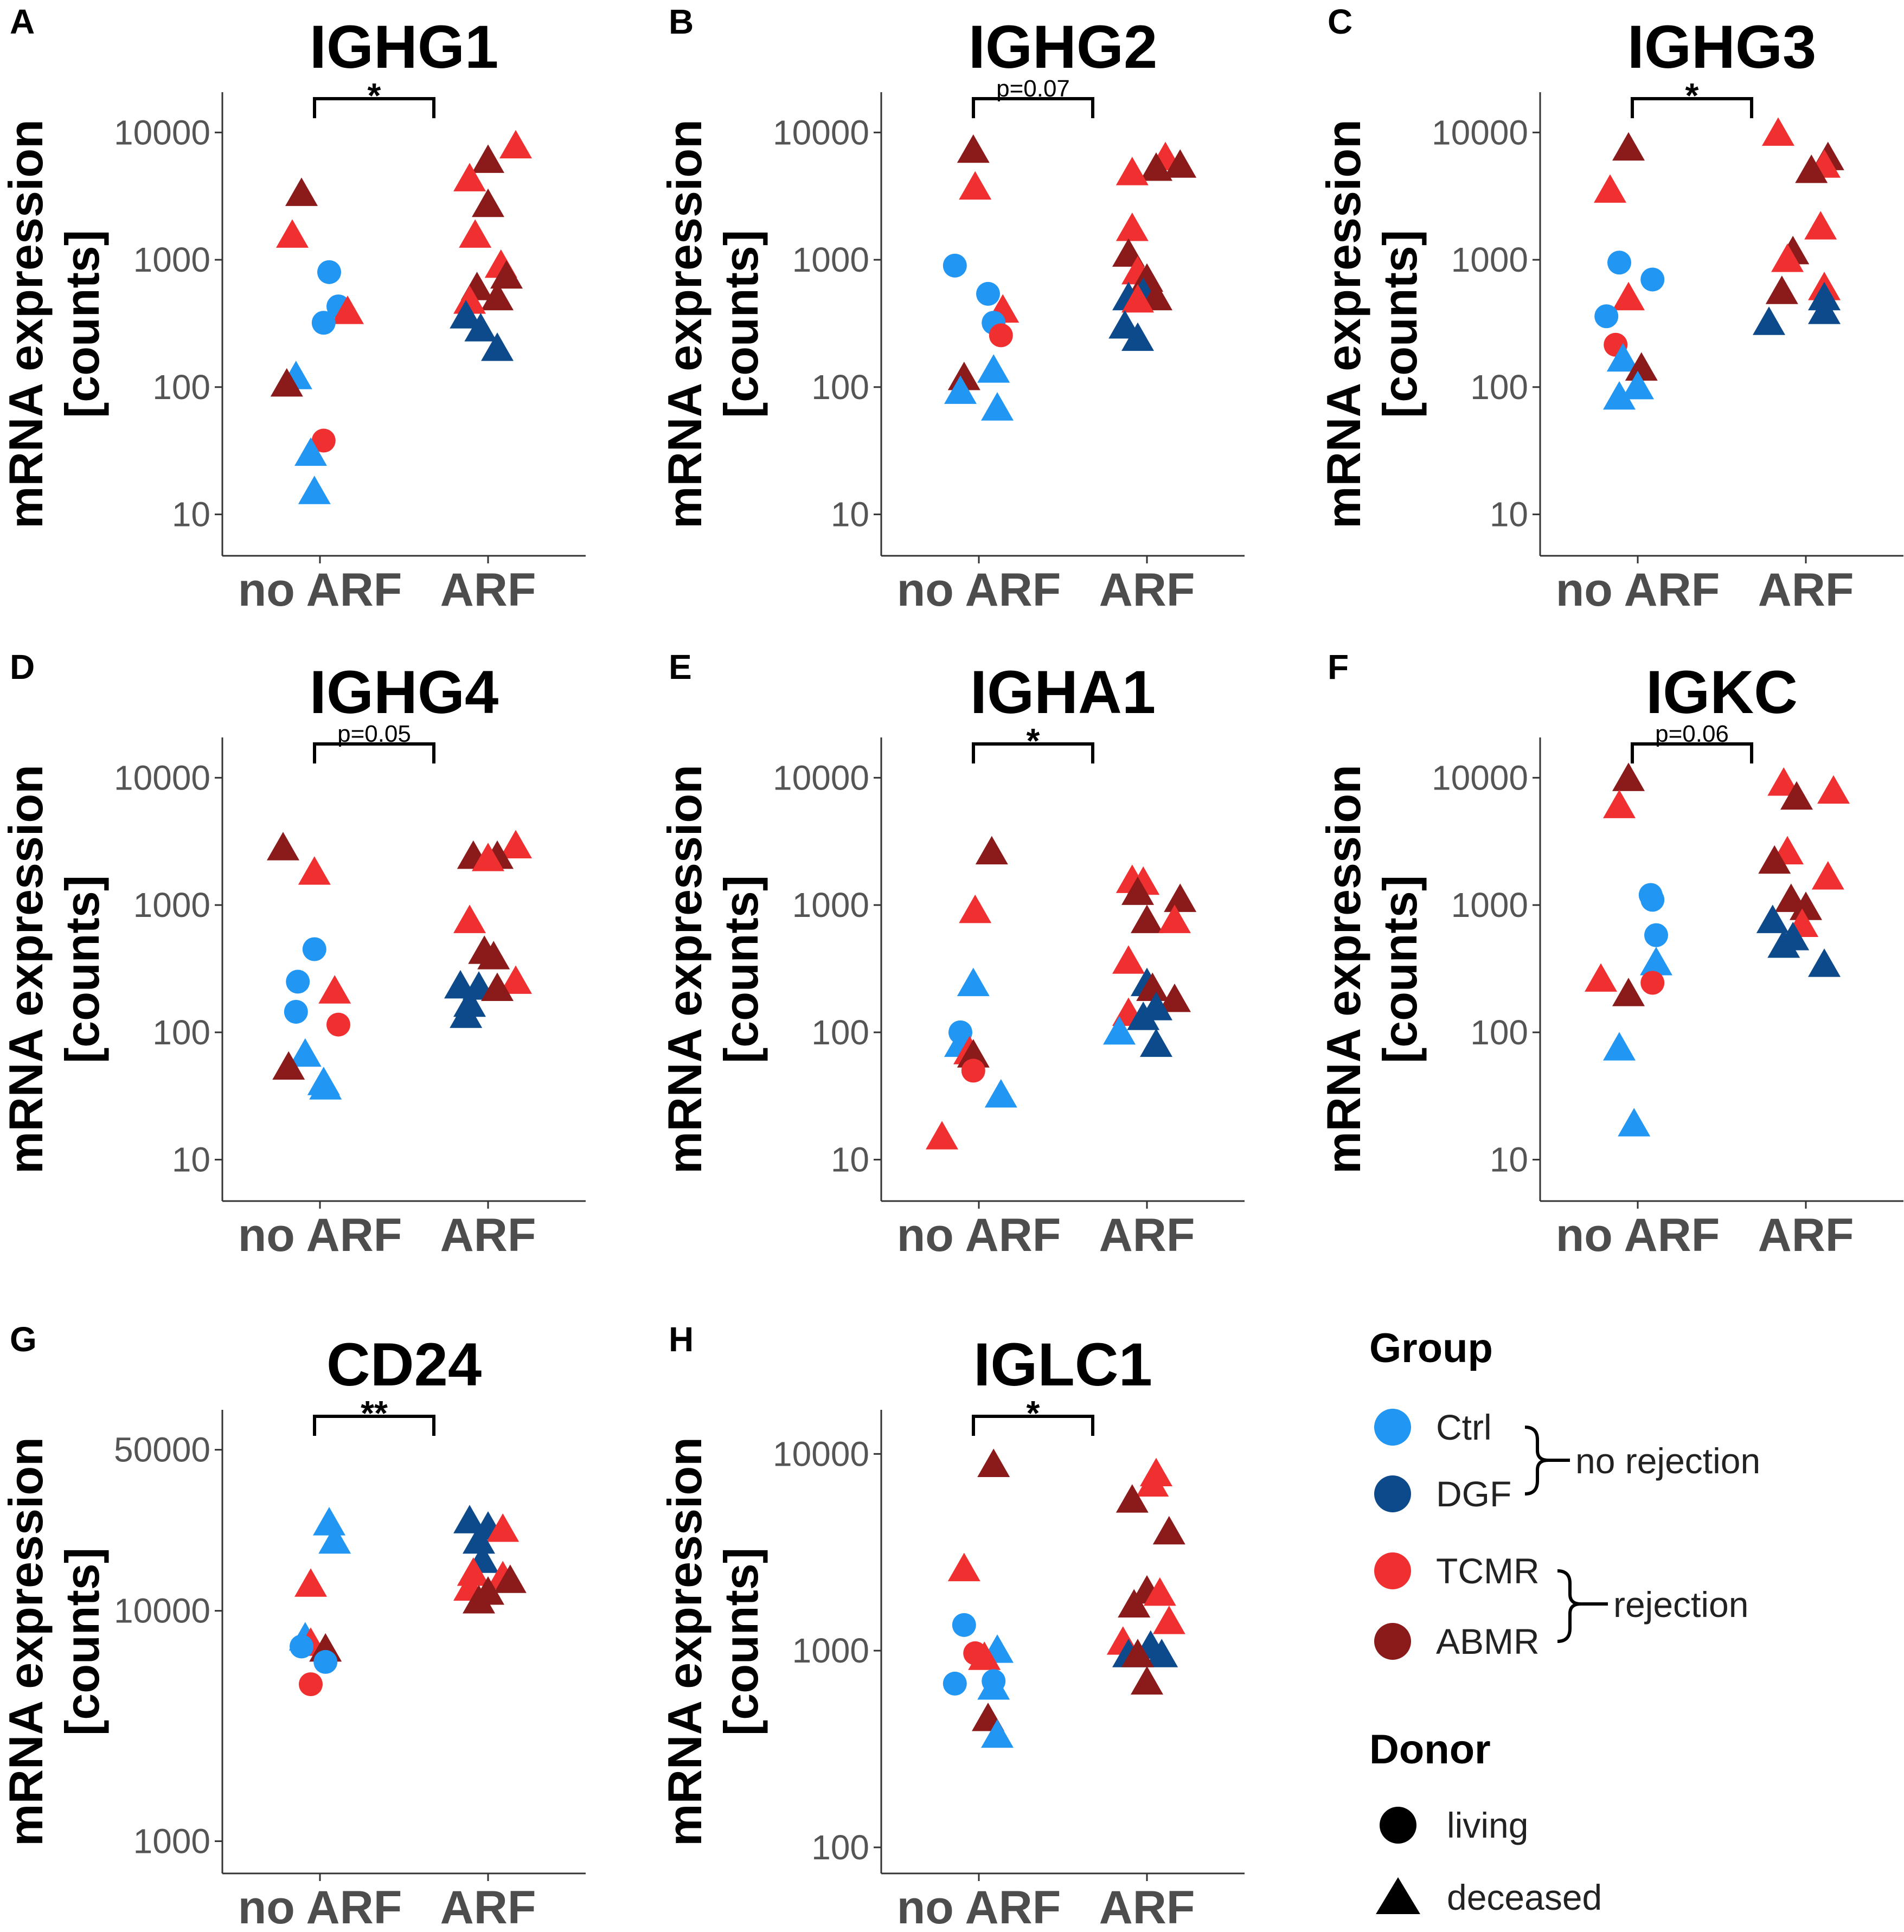 This screenshot has height=1932, width=1904. Describe the element at coordinates (1480, 778) in the screenshot. I see `y-tick-label-f: 10000` at that location.